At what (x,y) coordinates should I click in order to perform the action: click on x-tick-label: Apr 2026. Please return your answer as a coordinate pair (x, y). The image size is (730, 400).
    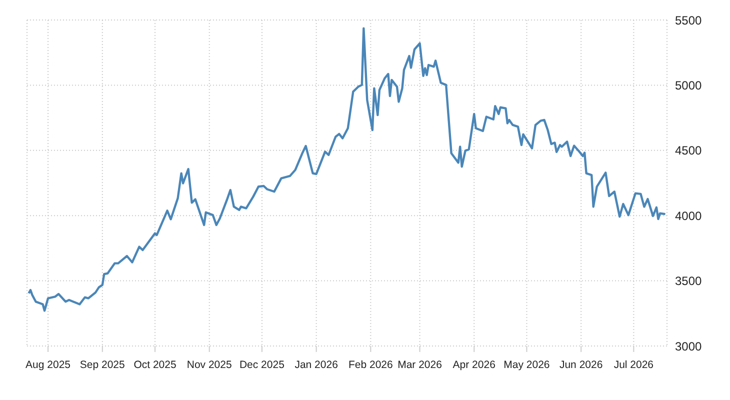
    Looking at the image, I should click on (474, 365).